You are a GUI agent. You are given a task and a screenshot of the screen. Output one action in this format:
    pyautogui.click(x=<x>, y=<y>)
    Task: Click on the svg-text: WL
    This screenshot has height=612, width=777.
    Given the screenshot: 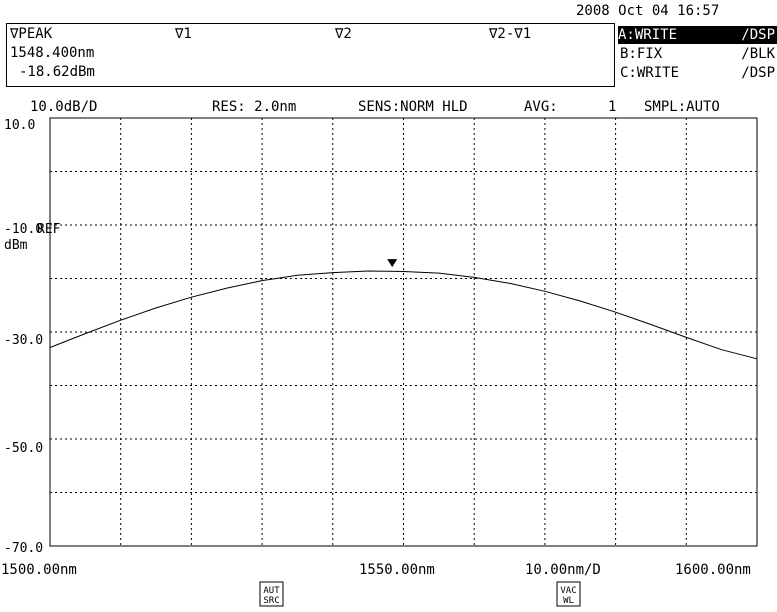 What is the action you would take?
    pyautogui.click(x=568, y=601)
    